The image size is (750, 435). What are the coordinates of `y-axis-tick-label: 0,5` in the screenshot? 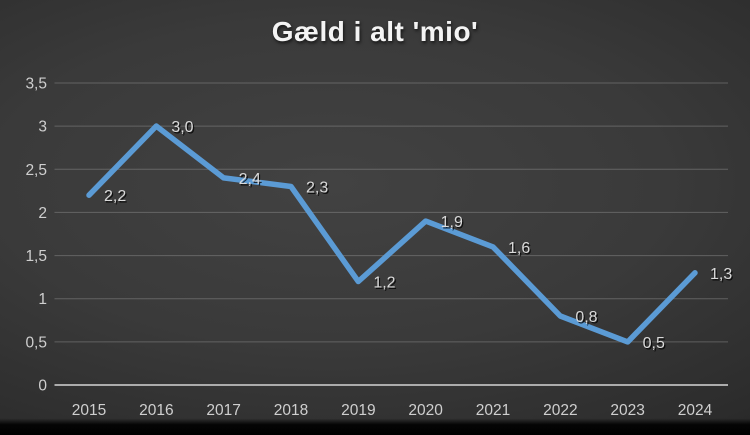 It's located at (36, 342).